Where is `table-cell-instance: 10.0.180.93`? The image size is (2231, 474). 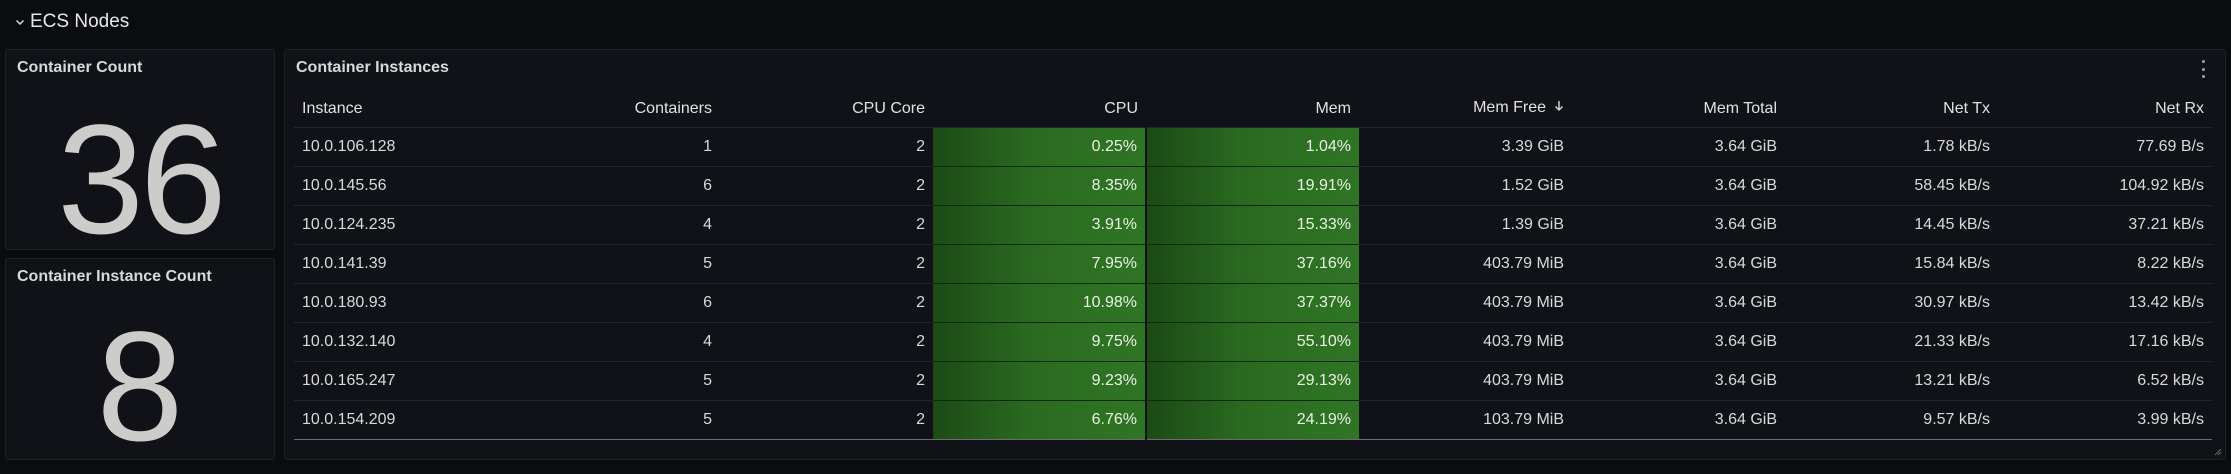
table-cell-instance: 10.0.180.93 is located at coordinates (400, 303).